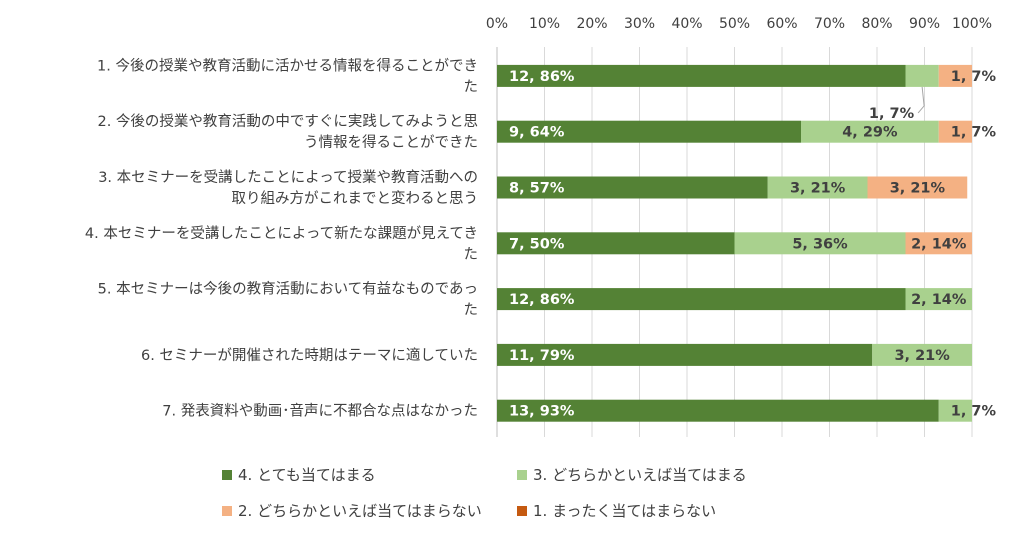 Image resolution: width=1016 pixels, height=541 pixels. What do you see at coordinates (360, 511) in the screenshot?
I see `legend-label: 2. どちらかといえば当てはまらない` at bounding box center [360, 511].